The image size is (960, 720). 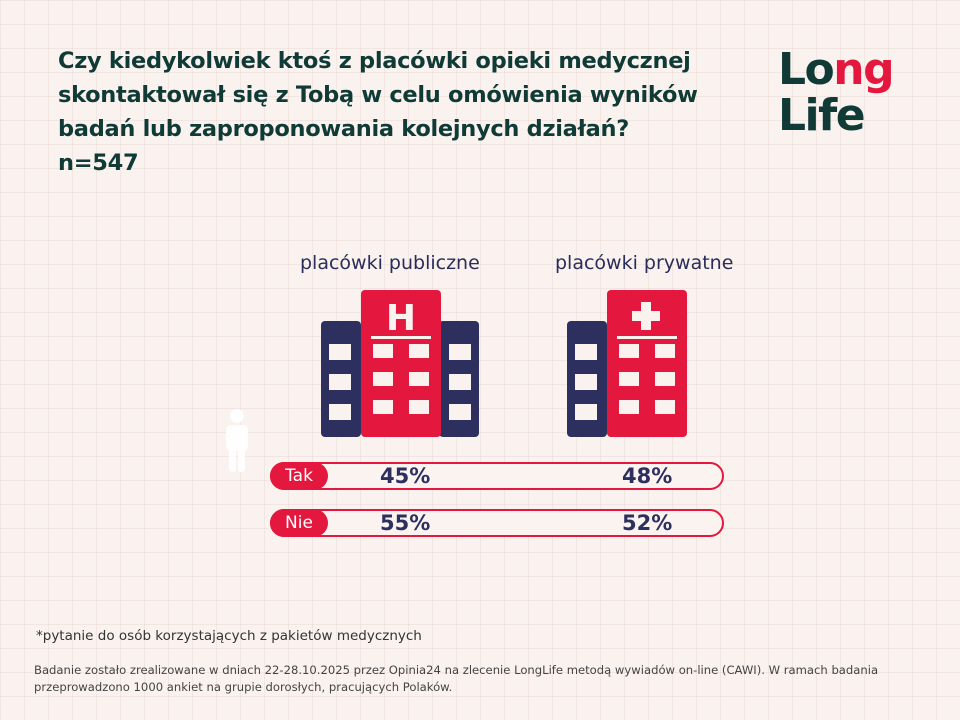 What do you see at coordinates (806, 69) in the screenshot?
I see `logo-part-1: Lo` at bounding box center [806, 69].